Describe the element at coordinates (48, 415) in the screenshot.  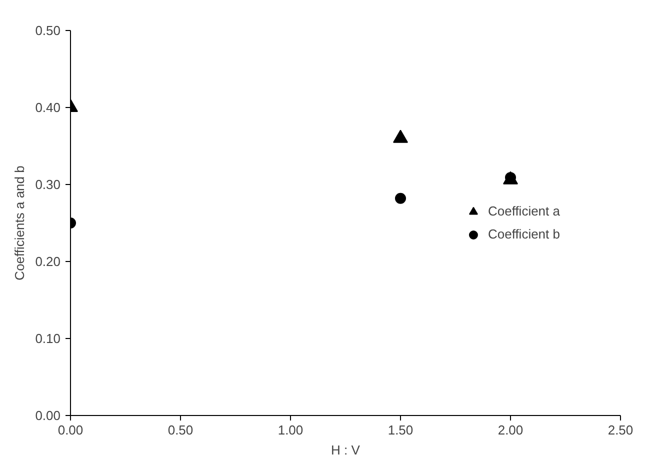
I see `y-tick-label: 0.00` at that location.